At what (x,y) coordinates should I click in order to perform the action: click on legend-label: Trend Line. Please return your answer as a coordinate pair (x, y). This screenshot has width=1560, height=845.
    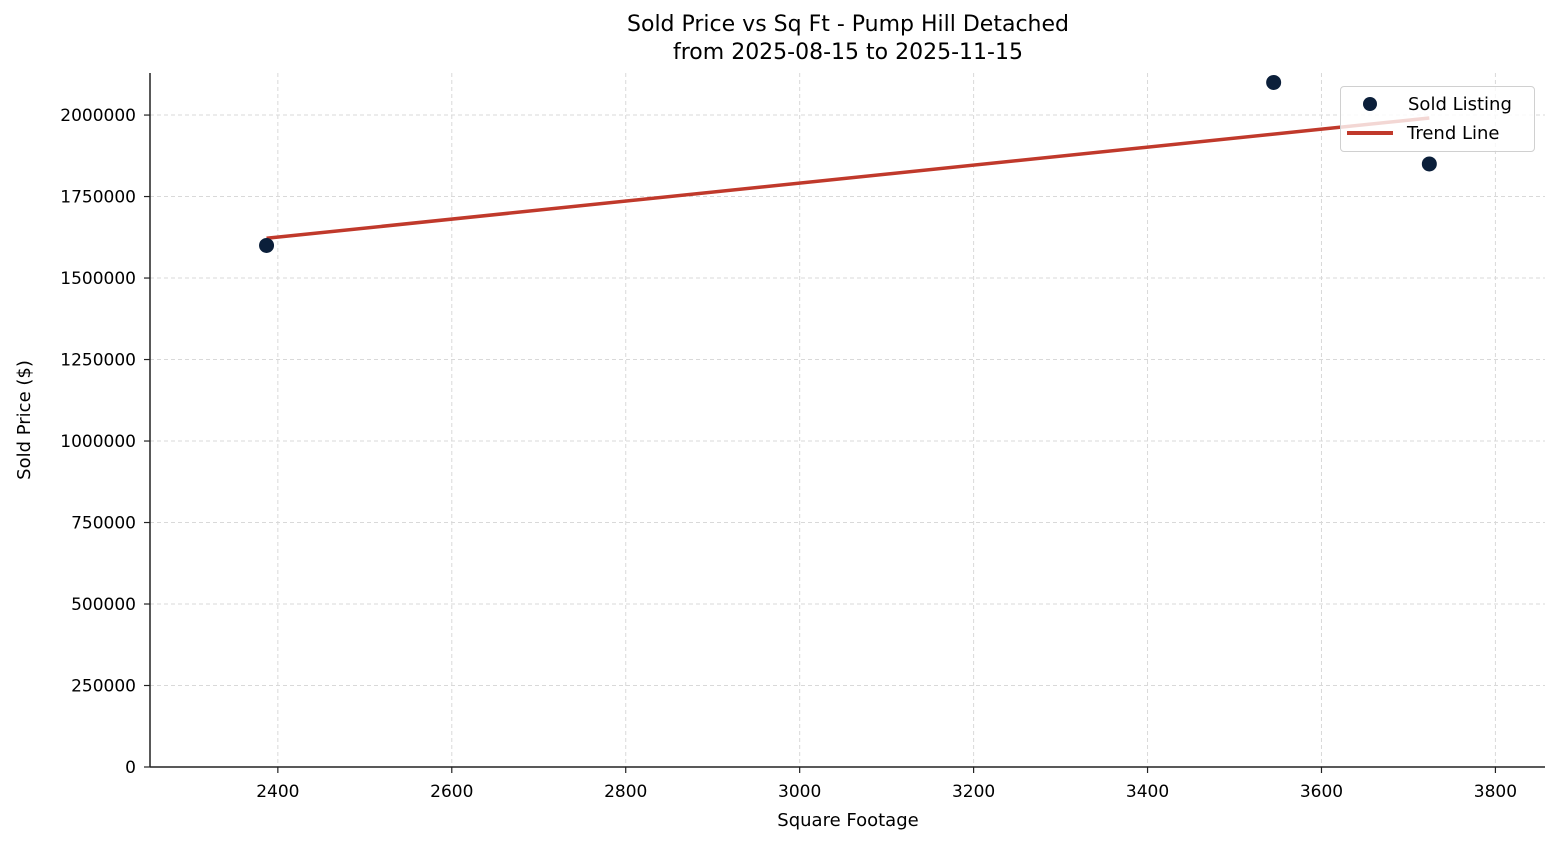
    Looking at the image, I should click on (1453, 133).